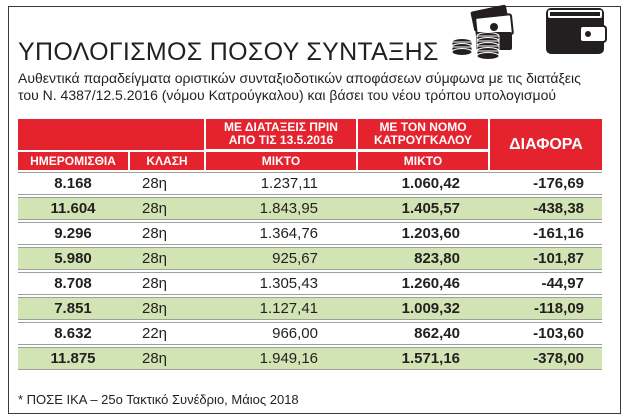  Describe the element at coordinates (545, 233) in the screenshot. I see `cell-difference: -161,16` at that location.